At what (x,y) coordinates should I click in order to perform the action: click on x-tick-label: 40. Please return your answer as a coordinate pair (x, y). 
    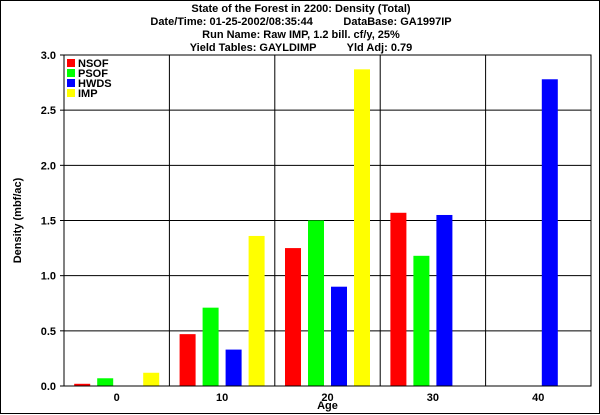
    Looking at the image, I should click on (538, 398).